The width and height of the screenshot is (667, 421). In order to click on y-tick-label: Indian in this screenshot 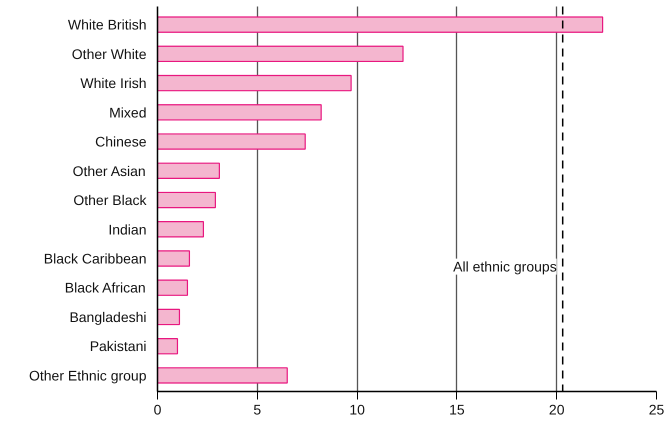, I will do `click(127, 229)`.